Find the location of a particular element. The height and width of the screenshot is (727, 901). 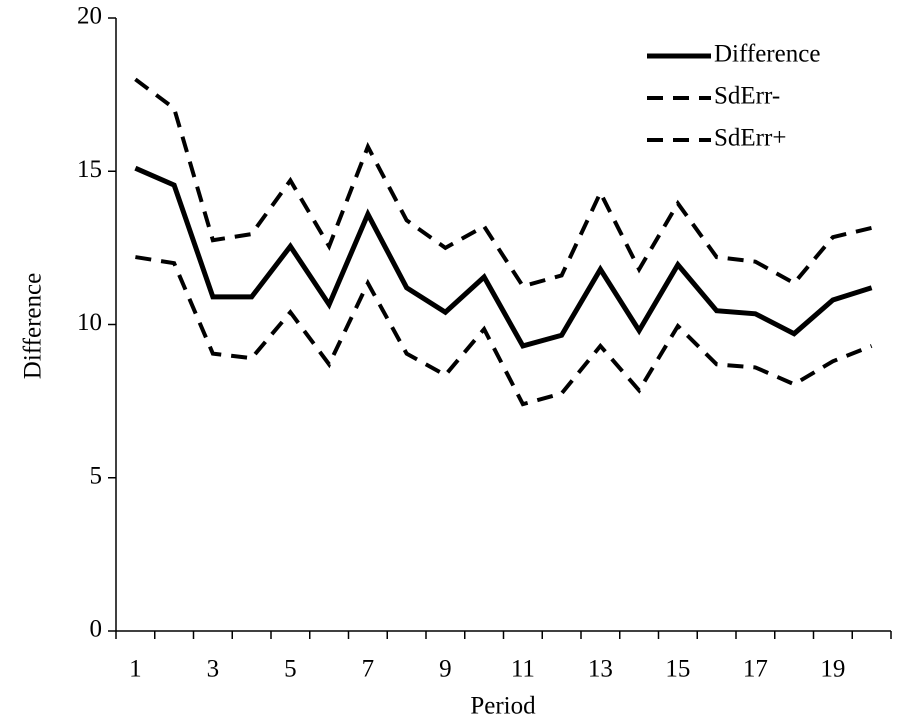

legend-label: SdErr+ is located at coordinates (750, 138).